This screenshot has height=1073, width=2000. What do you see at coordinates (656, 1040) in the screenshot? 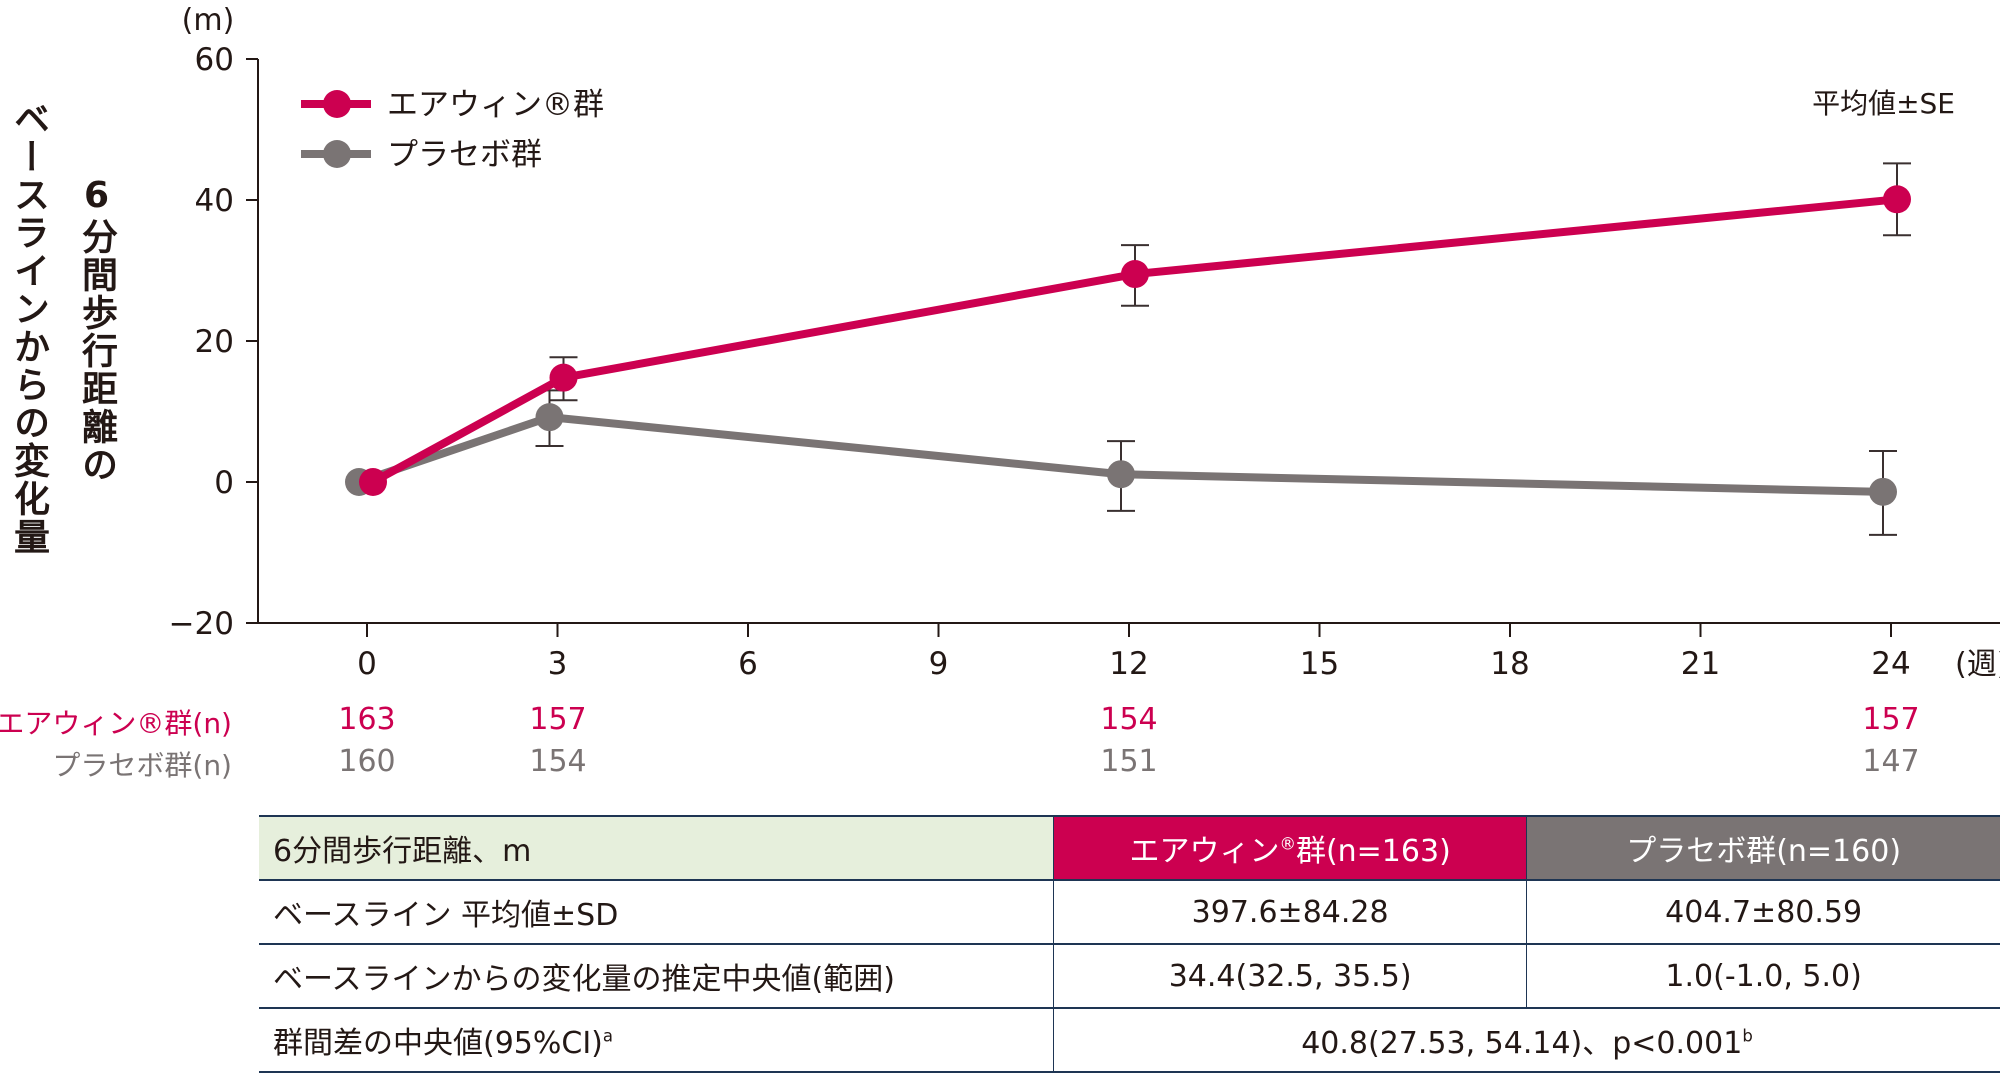
I see `row-label-diff: 群間差の中央値(95%CI)a` at bounding box center [656, 1040].